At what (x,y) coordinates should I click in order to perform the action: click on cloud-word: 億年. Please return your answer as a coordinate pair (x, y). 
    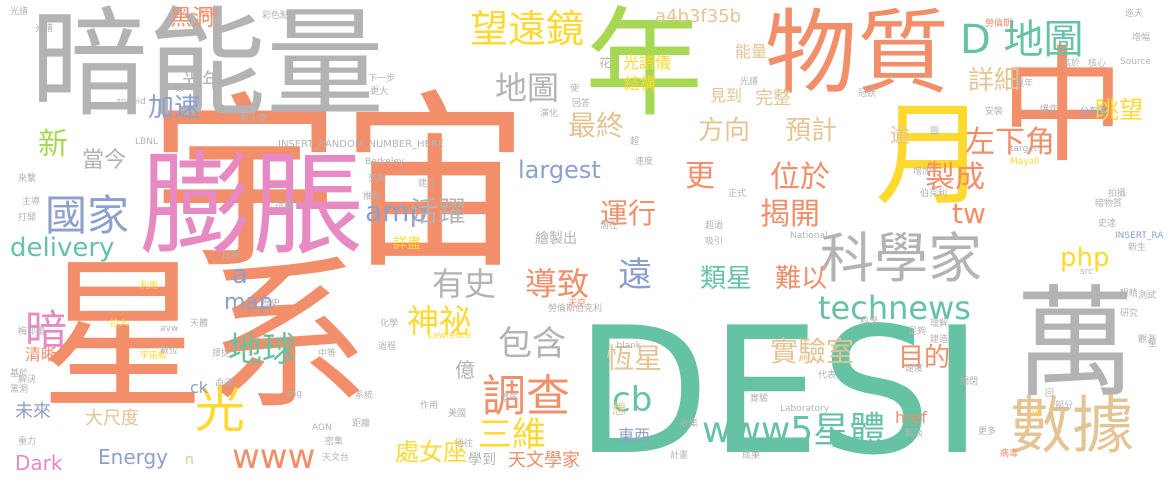
    Looking at the image, I should click on (509, 399).